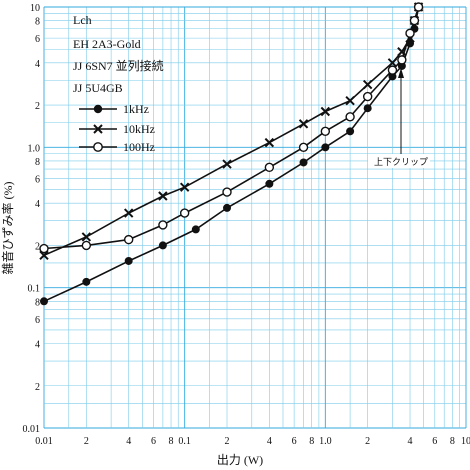 The width and height of the screenshot is (470, 470). Describe the element at coordinates (44, 441) in the screenshot. I see `x-tick-label: 0.01` at that location.